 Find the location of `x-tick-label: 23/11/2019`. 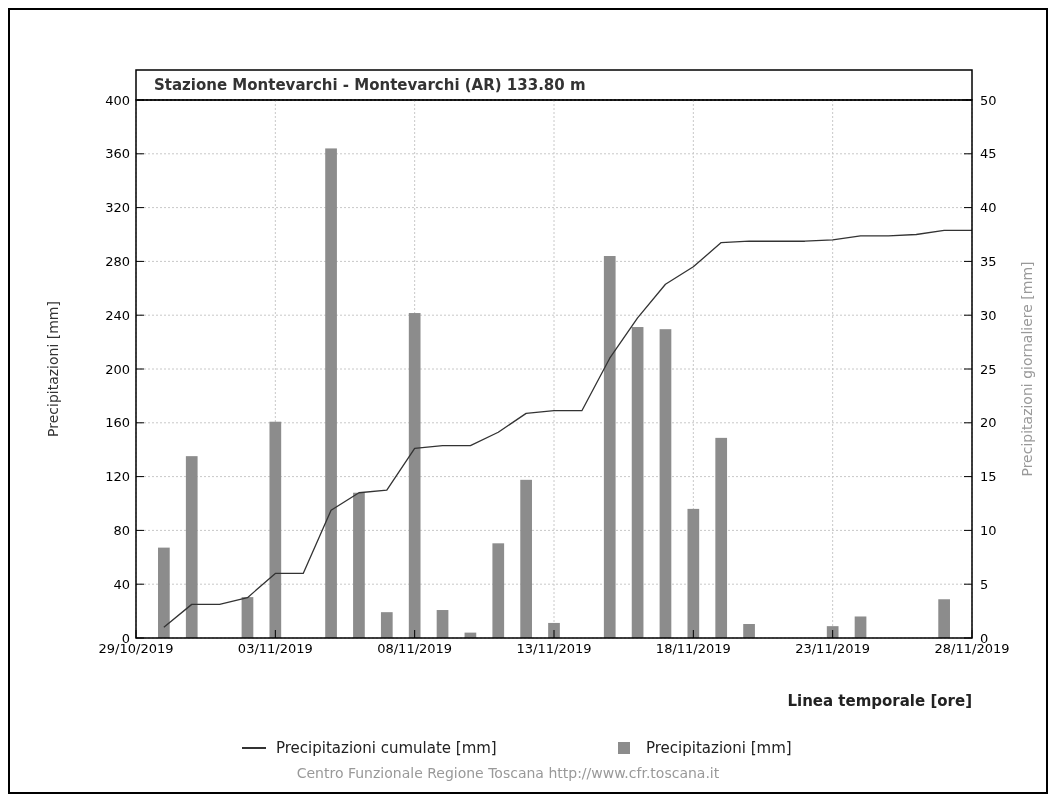

x-tick-label: 23/11/2019 is located at coordinates (833, 648).